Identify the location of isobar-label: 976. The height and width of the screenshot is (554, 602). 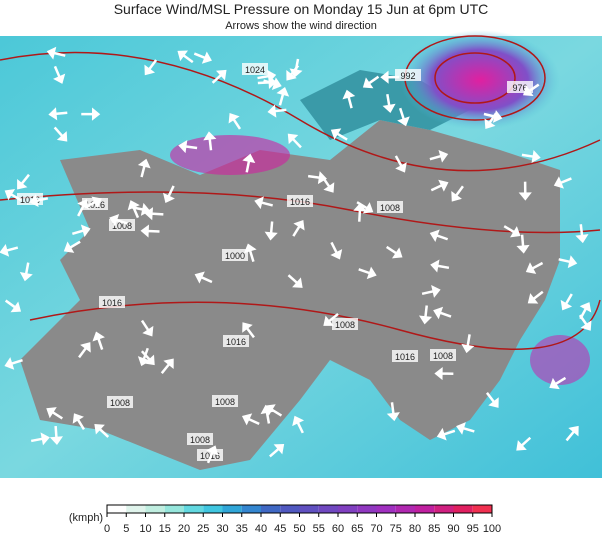
(519, 88).